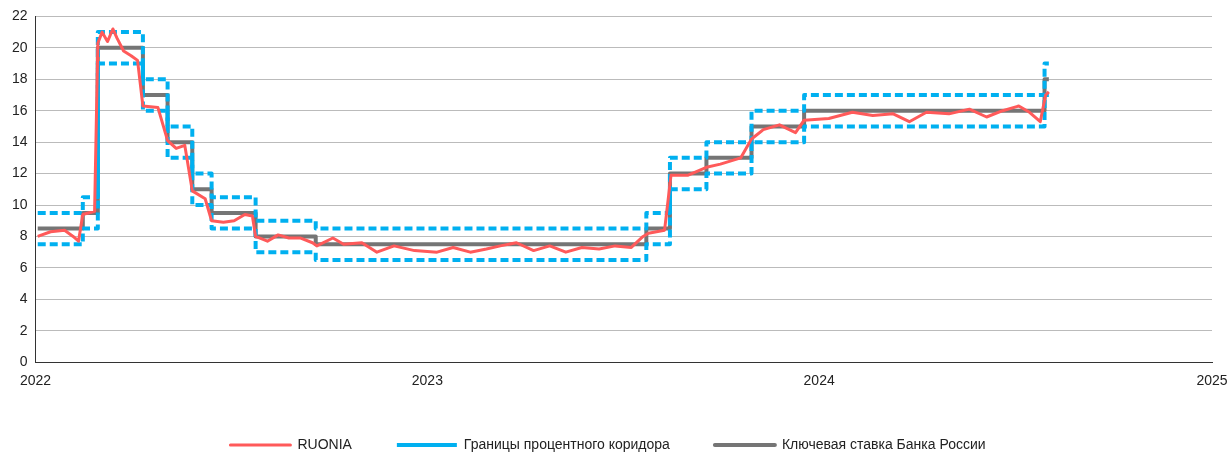 The height and width of the screenshot is (462, 1232). Describe the element at coordinates (23, 329) in the screenshot. I see `y-tick-label: 2` at that location.